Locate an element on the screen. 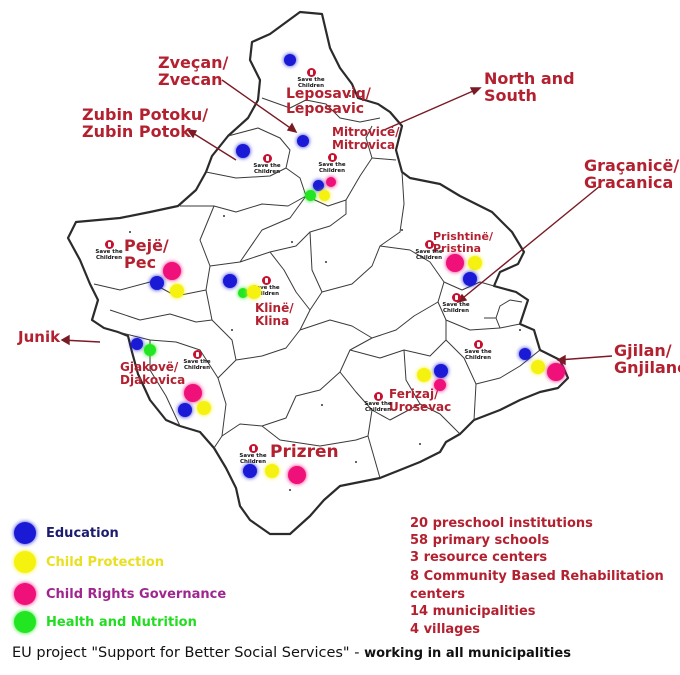  label-peje: Pejë/ Pec is located at coordinates (146, 254).